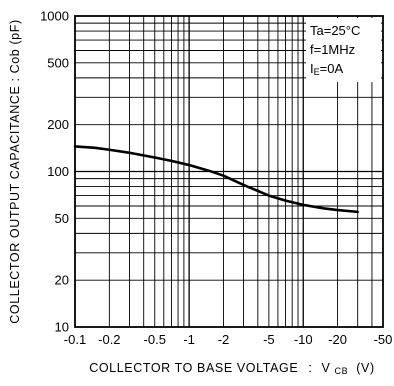  Describe the element at coordinates (75, 339) in the screenshot. I see `x-tick-label: -0.1` at that location.